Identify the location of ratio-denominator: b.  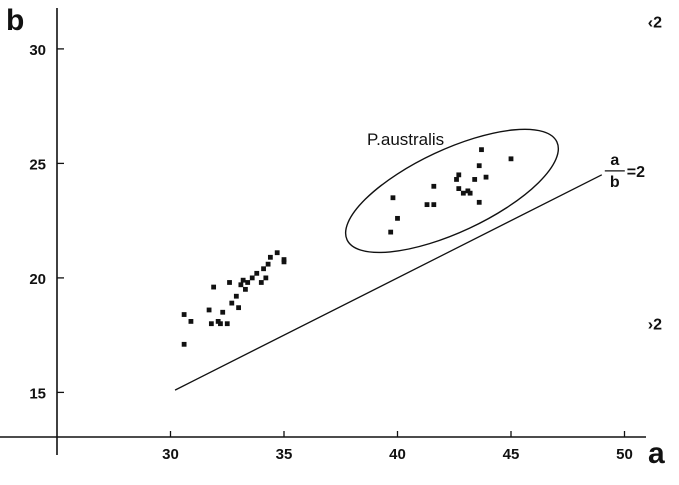
(615, 182).